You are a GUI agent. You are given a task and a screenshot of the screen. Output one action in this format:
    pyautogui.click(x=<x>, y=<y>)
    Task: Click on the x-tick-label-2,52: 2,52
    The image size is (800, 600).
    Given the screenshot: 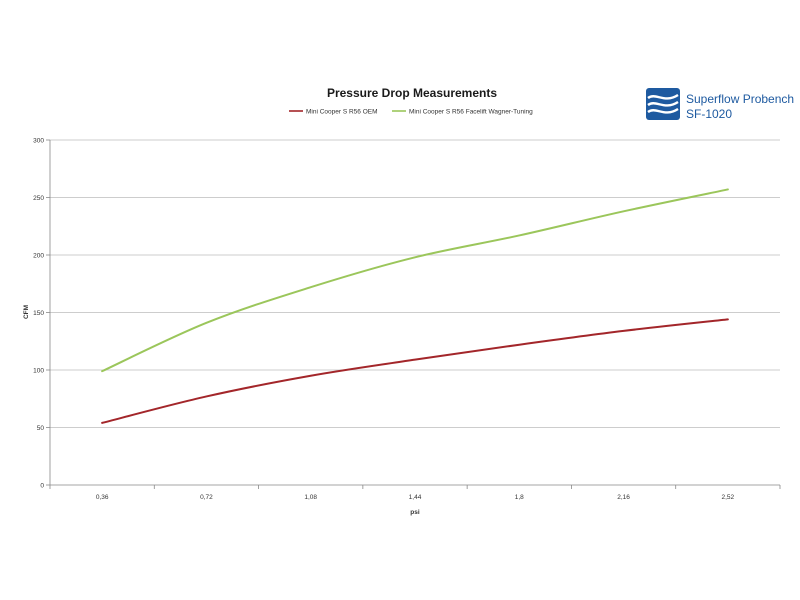 What is the action you would take?
    pyautogui.click(x=728, y=497)
    